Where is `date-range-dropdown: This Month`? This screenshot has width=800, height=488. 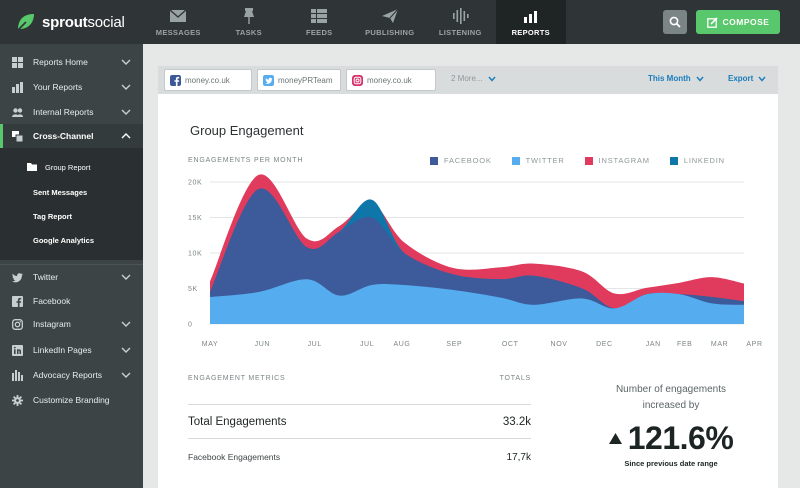 date-range-dropdown: This Month is located at coordinates (676, 78).